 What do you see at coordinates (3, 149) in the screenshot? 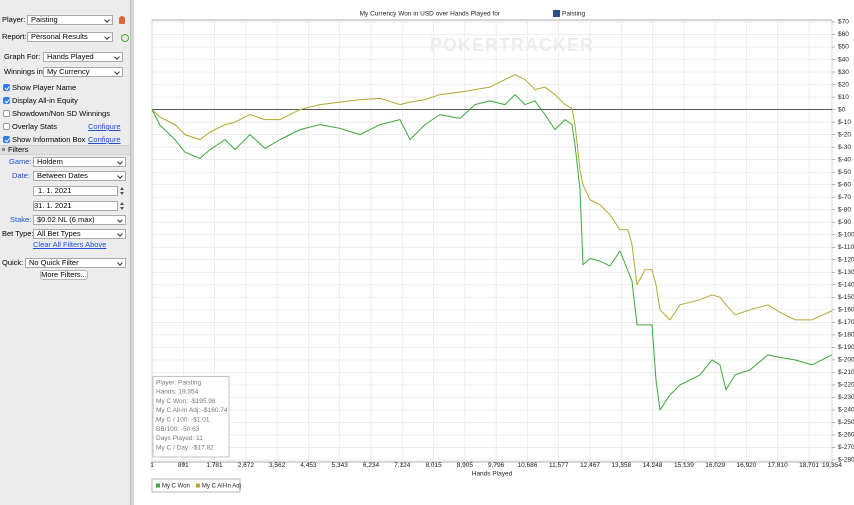
I see `collapse-icon` at bounding box center [3, 149].